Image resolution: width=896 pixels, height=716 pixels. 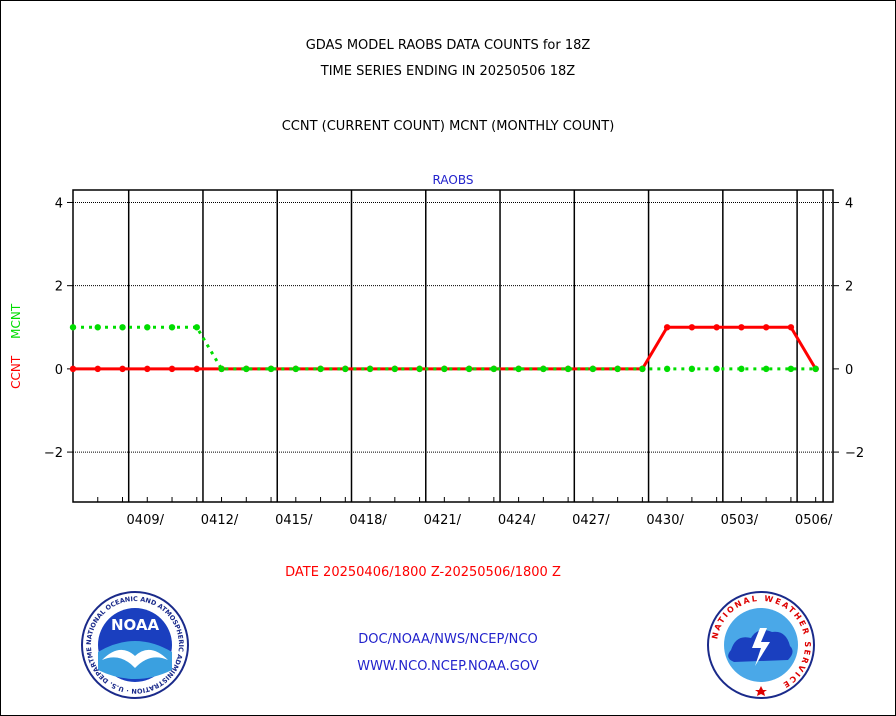 What do you see at coordinates (448, 666) in the screenshot?
I see `website-link: WWW.NCO.NCEP.NOAA.GOV` at bounding box center [448, 666].